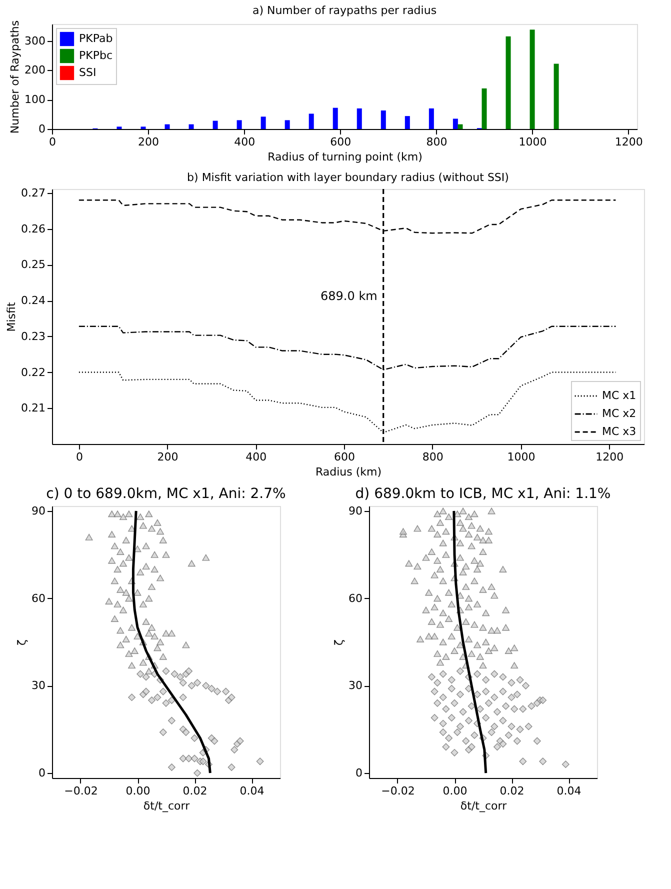  I want to click on y-tick-label: 0.21, so click(33, 408).